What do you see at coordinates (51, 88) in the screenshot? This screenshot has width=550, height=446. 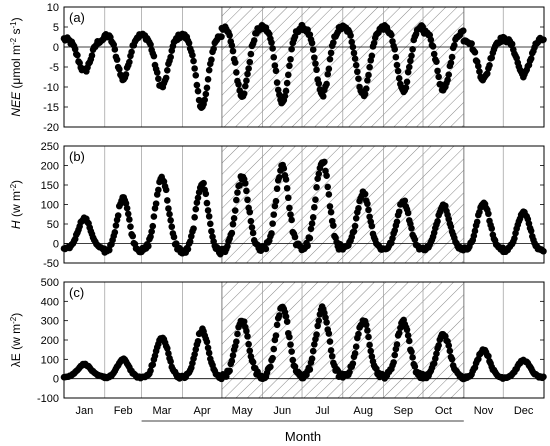 I see `y-tick-label: -10` at bounding box center [51, 88].